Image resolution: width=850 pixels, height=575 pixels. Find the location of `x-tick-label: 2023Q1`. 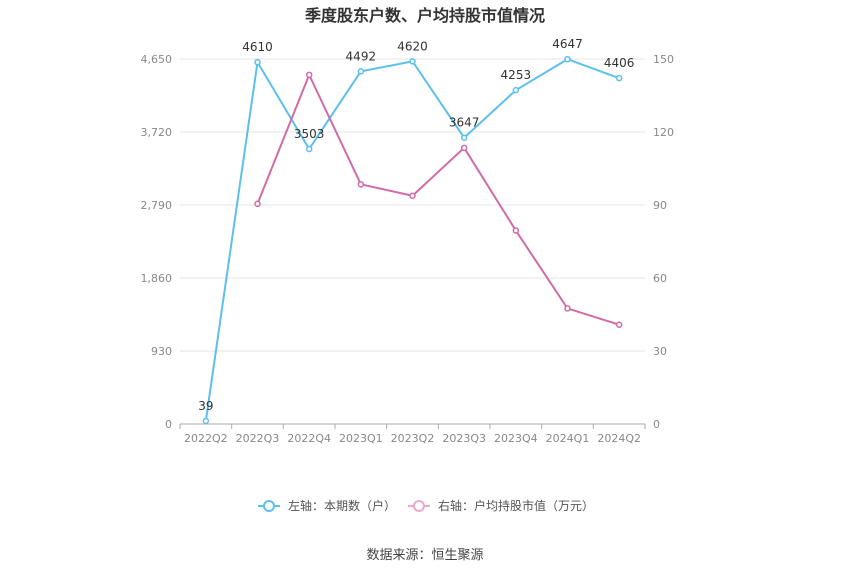

x-tick-label: 2023Q1 is located at coordinates (361, 438).